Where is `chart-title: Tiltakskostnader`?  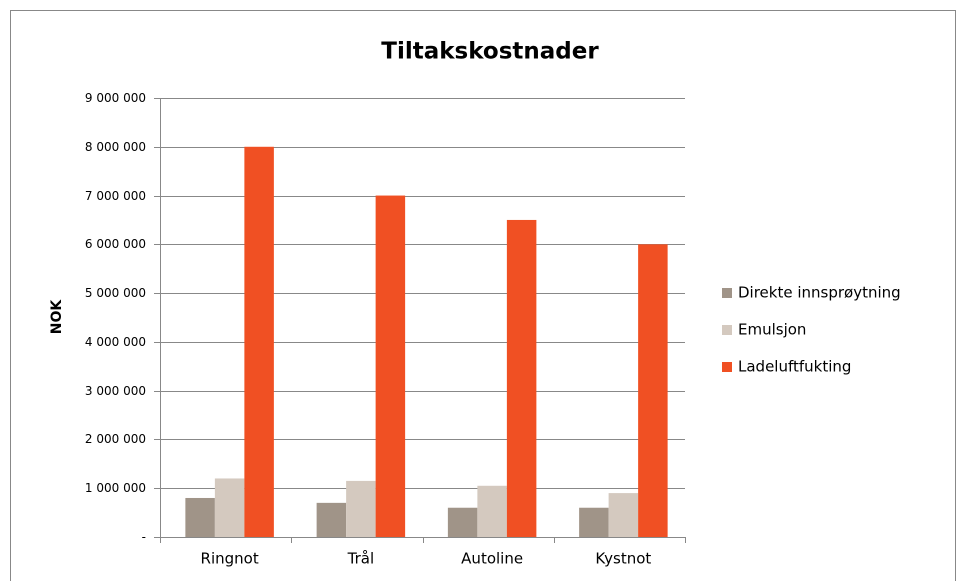 chart-title: Tiltakskostnader is located at coordinates (490, 52).